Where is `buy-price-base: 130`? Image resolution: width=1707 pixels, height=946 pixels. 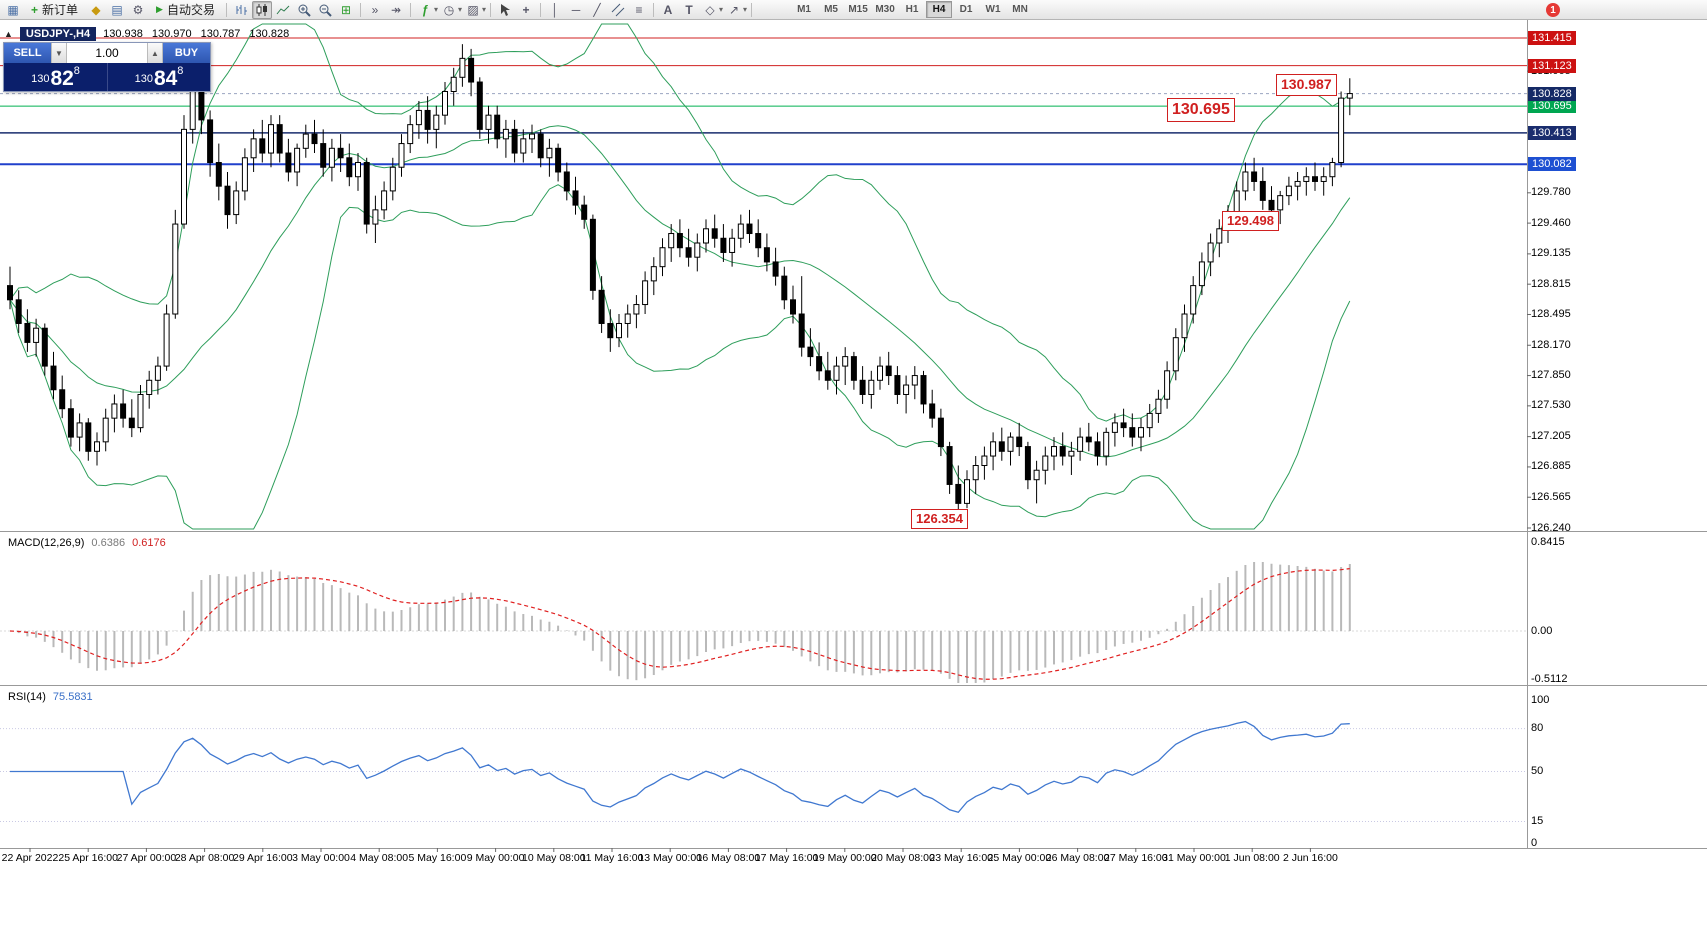
buy-price-base: 130 is located at coordinates (143, 79).